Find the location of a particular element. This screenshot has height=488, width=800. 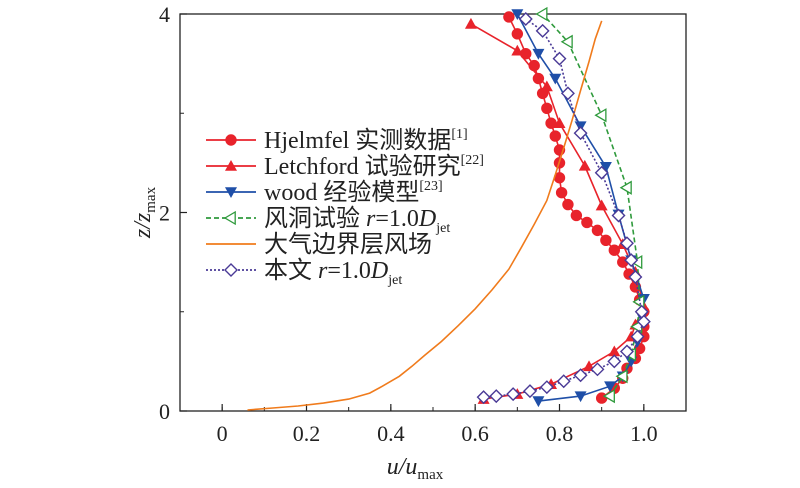

y-tick-label: 2 is located at coordinates (164, 213).